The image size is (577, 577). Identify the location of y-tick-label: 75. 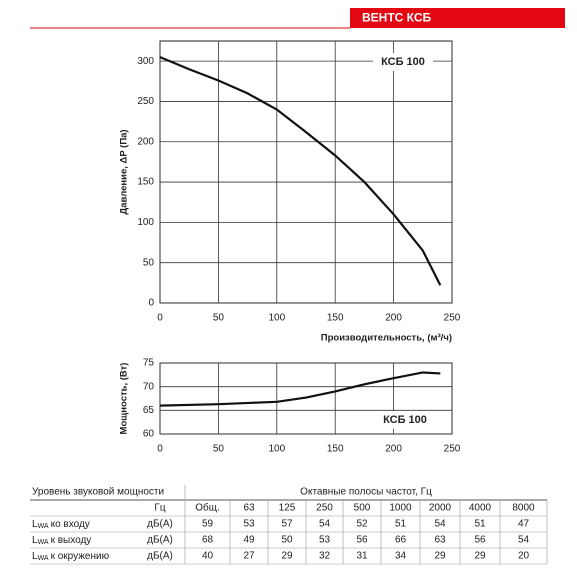
(149, 363).